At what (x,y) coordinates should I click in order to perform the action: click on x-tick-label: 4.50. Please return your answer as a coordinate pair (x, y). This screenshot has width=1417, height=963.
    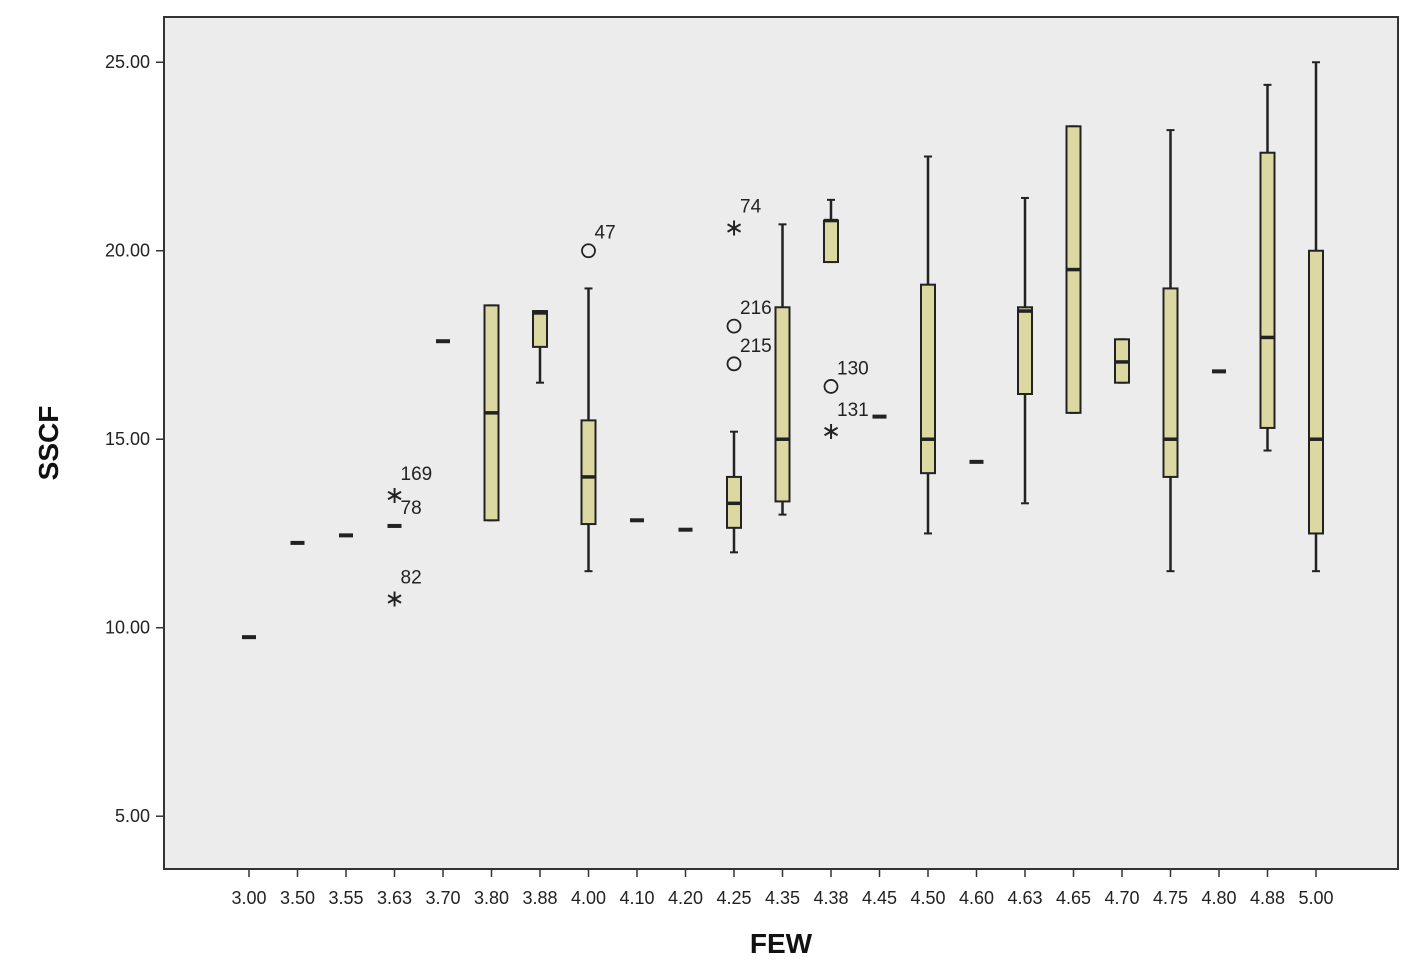
    Looking at the image, I should click on (927, 898).